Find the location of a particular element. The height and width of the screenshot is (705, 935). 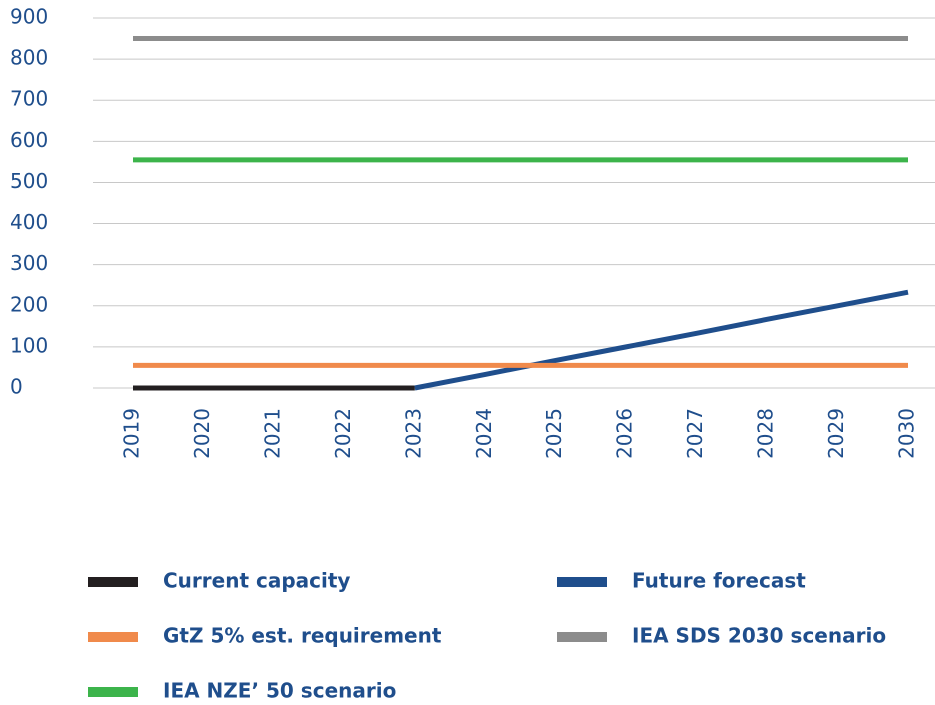

x-tick-label: 2030 is located at coordinates (907, 433).